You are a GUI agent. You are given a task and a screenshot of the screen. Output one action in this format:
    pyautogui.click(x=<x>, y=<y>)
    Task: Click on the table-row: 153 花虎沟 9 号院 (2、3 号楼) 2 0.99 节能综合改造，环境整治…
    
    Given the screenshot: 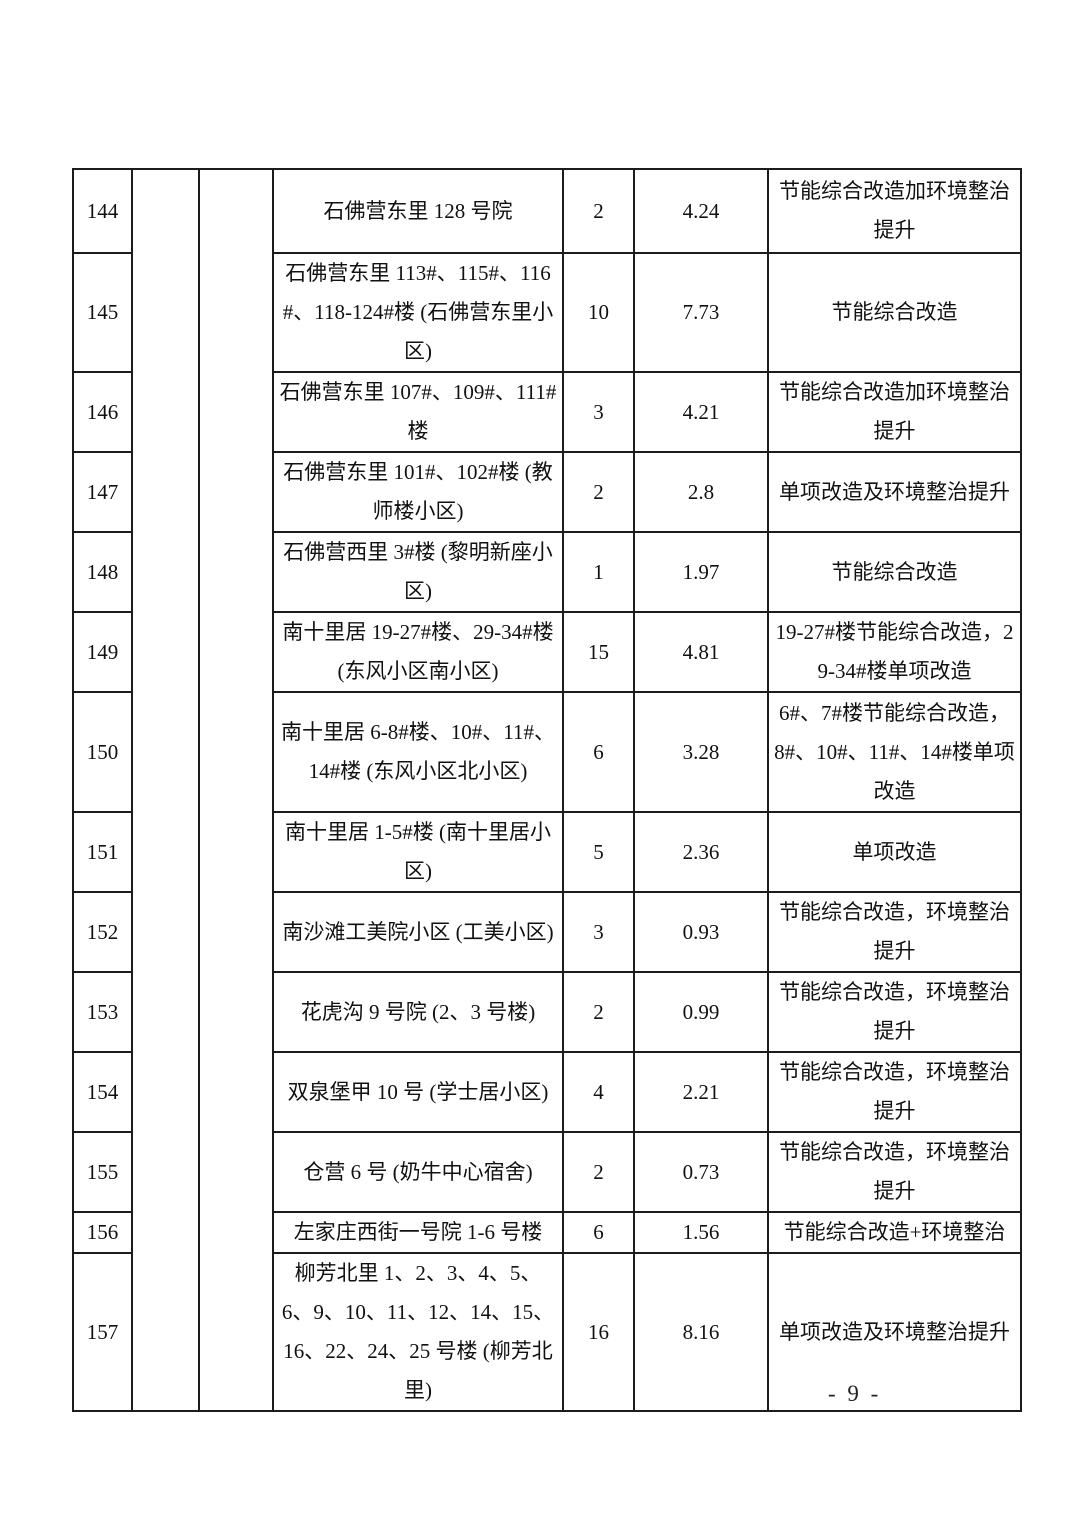 What is the action you would take?
    pyautogui.click(x=547, y=1012)
    